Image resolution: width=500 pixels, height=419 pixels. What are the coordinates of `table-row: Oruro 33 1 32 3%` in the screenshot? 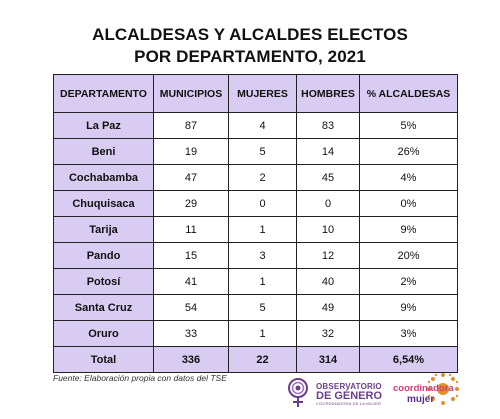 It's located at (255, 333).